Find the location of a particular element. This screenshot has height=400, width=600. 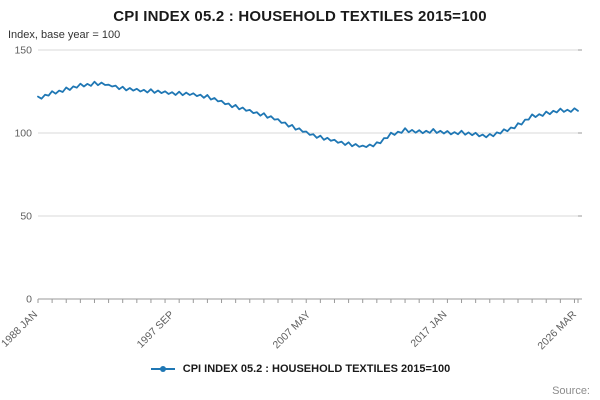

legend-line-marker-icon is located at coordinates (162, 369).